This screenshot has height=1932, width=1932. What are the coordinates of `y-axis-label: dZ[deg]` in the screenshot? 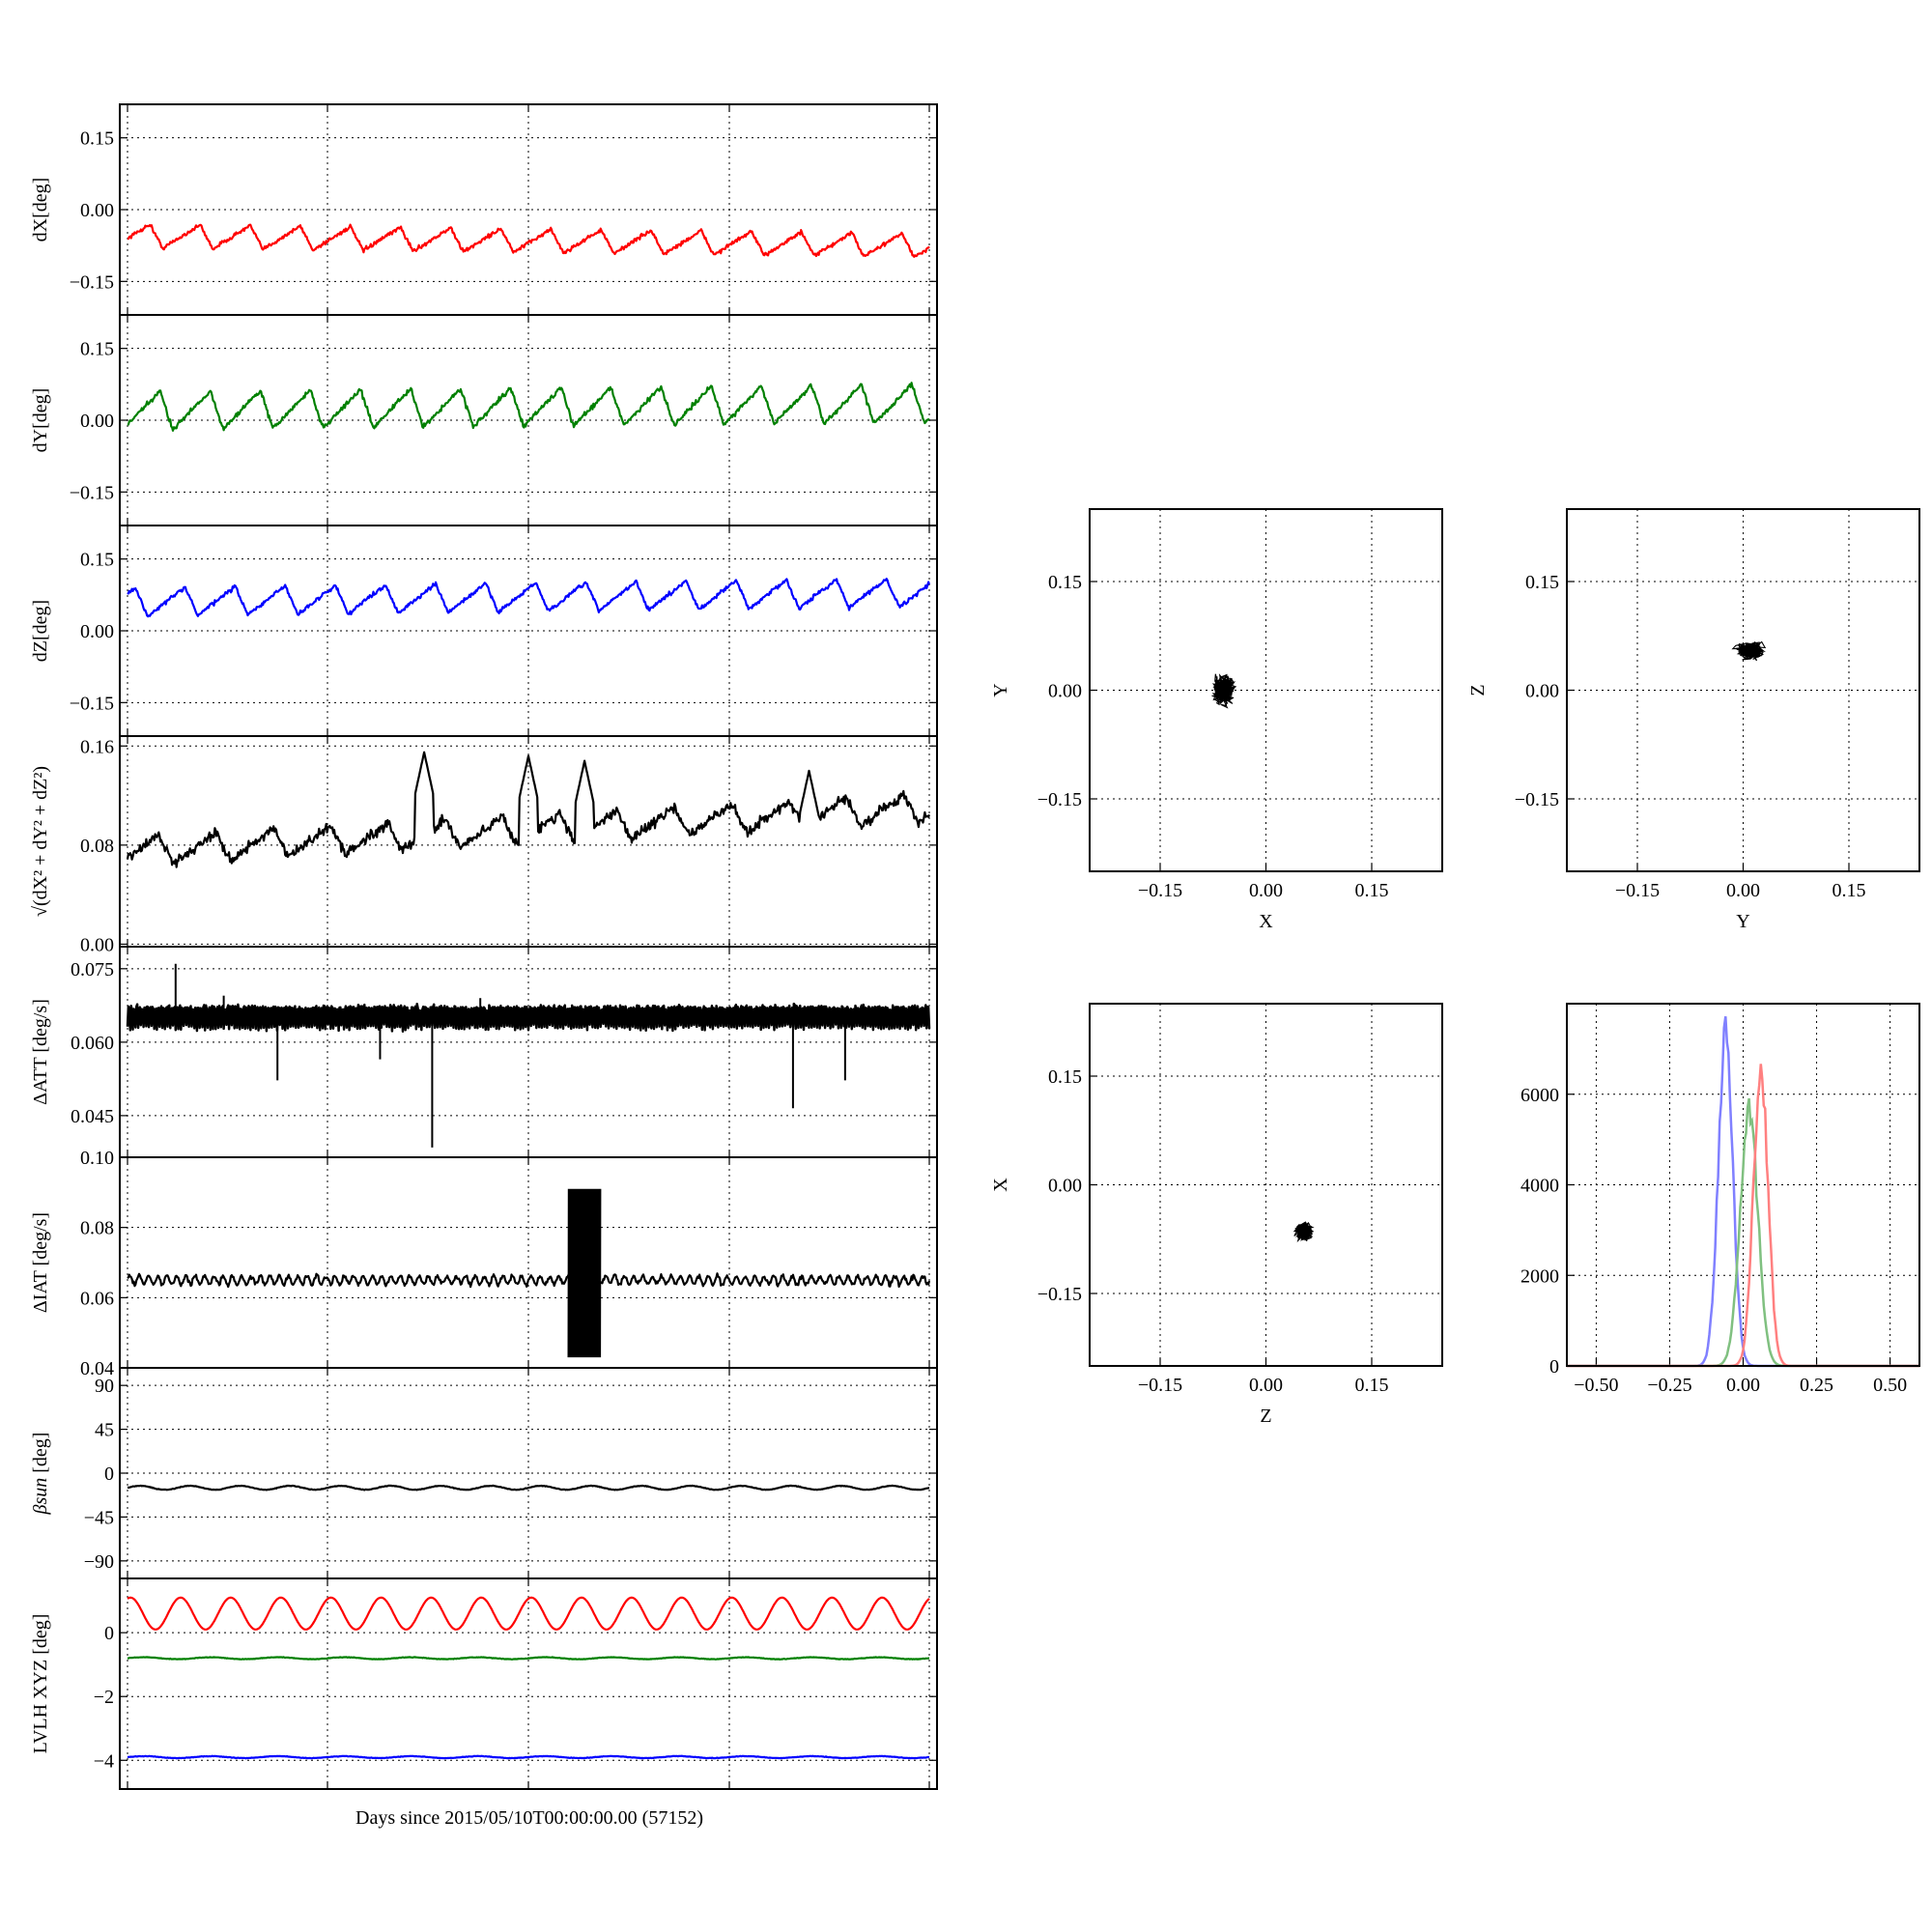 It's located at (40, 631).